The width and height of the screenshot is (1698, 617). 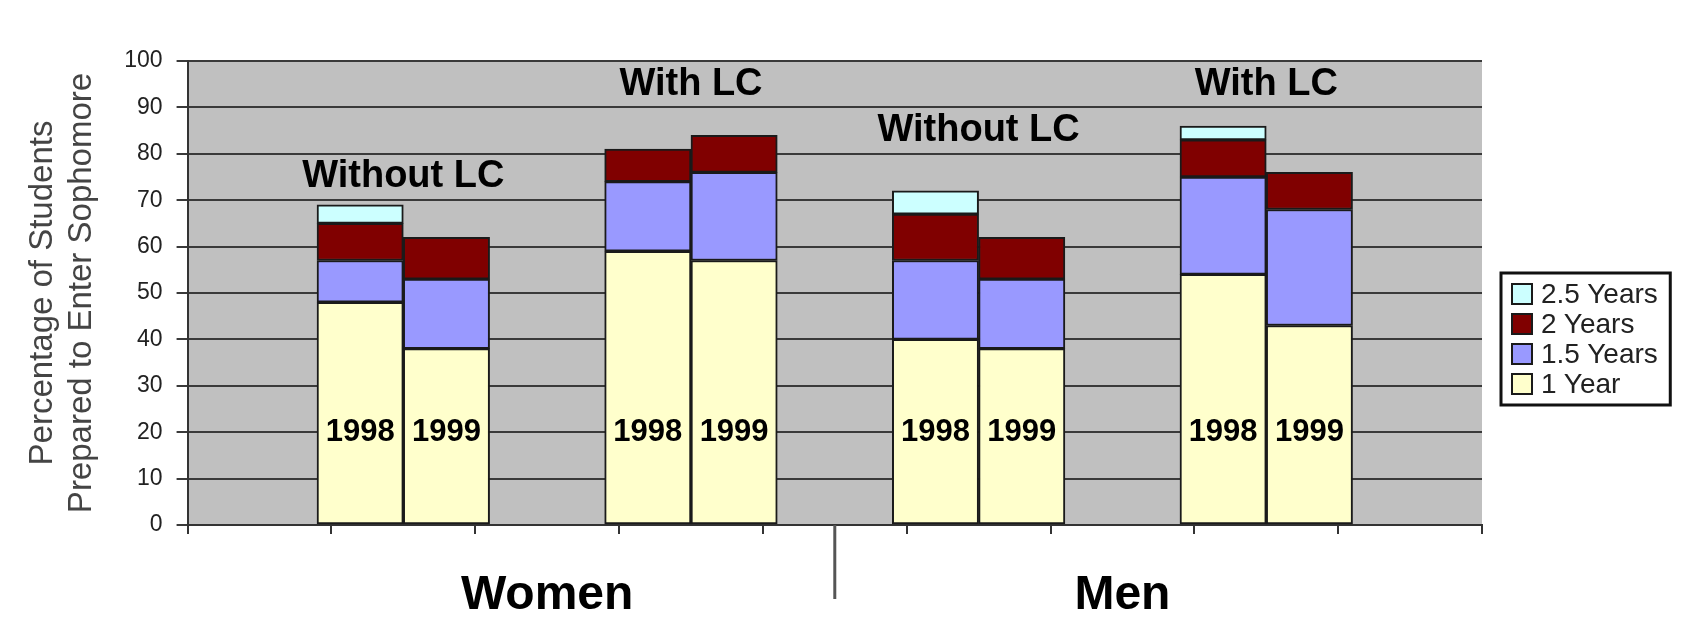 I want to click on y-tick-label: 100, so click(x=143, y=59).